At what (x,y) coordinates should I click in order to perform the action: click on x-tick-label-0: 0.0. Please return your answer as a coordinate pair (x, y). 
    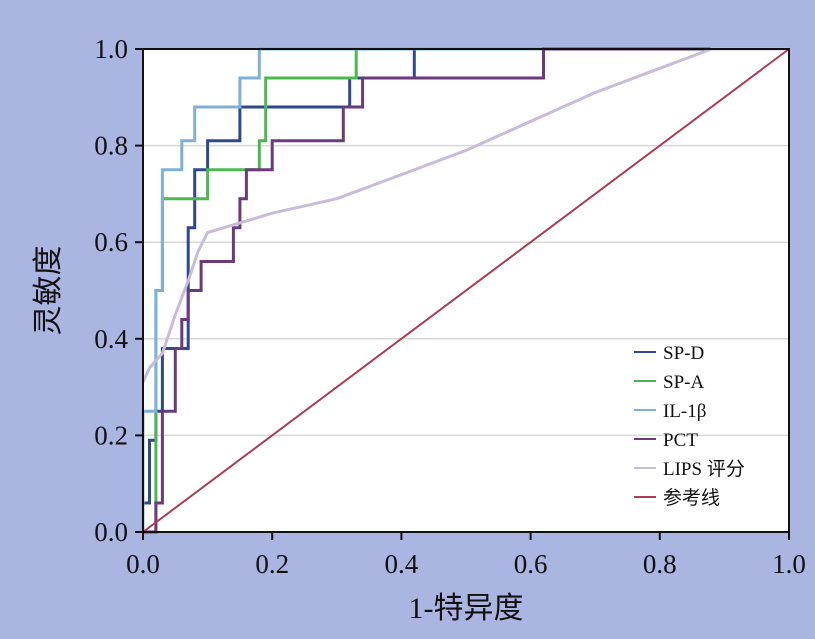
    Looking at the image, I should click on (143, 564).